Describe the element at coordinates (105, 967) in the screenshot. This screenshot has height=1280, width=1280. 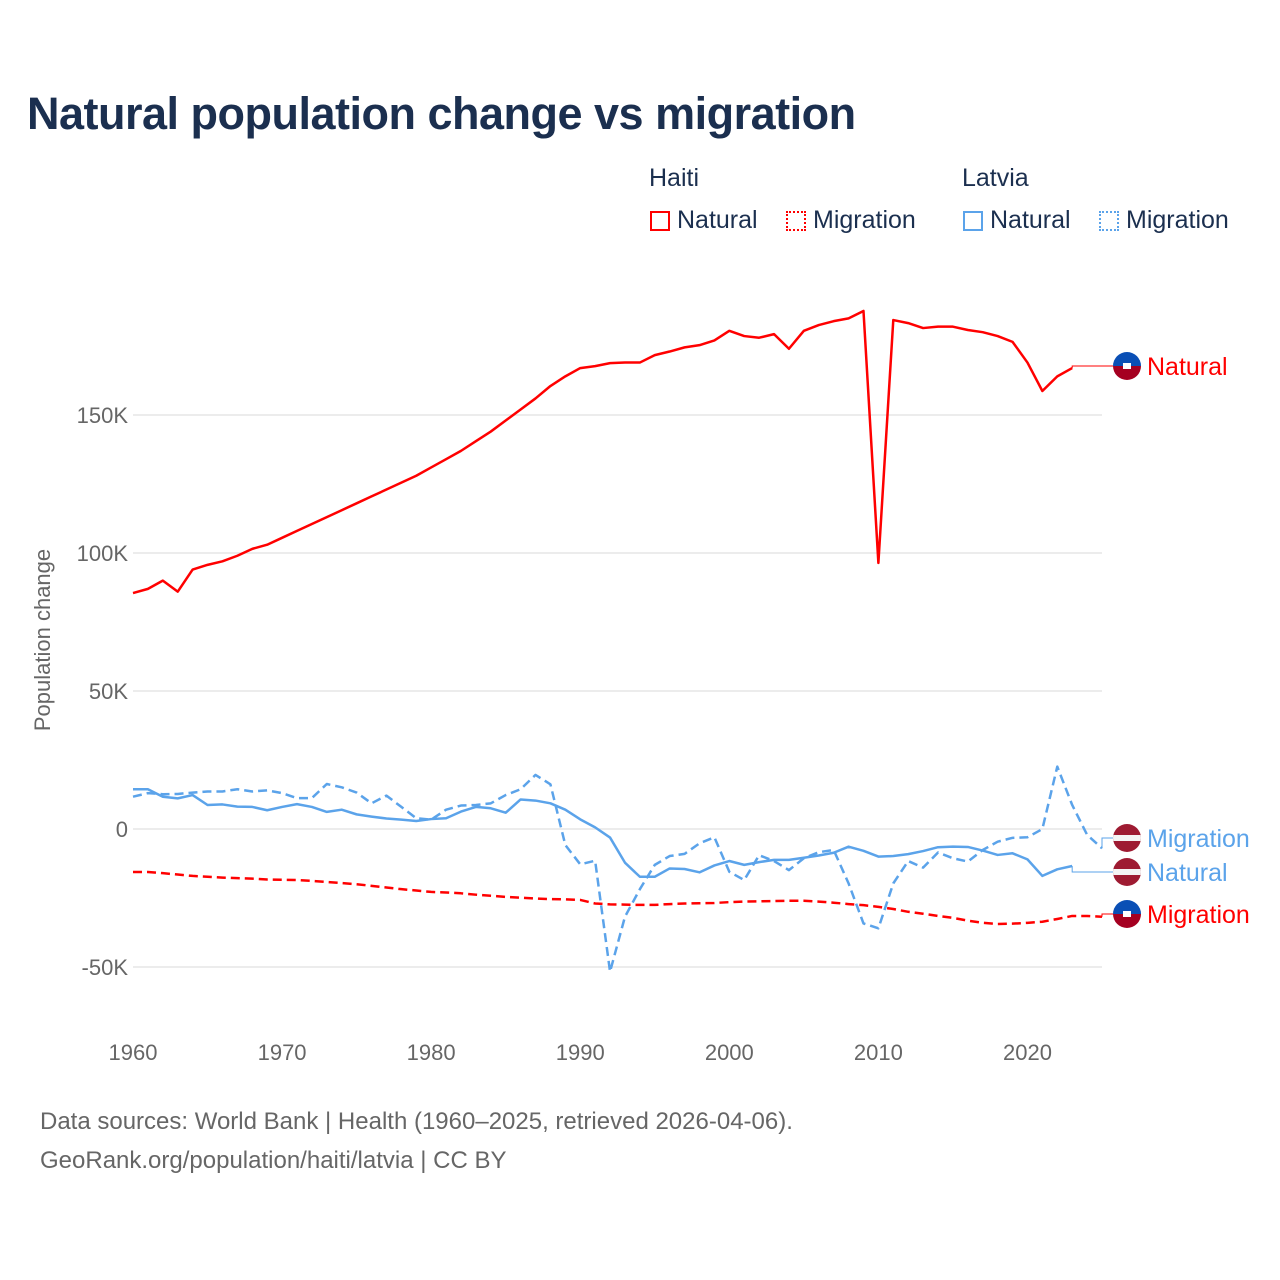
I see `y-tick-label: -50K` at that location.